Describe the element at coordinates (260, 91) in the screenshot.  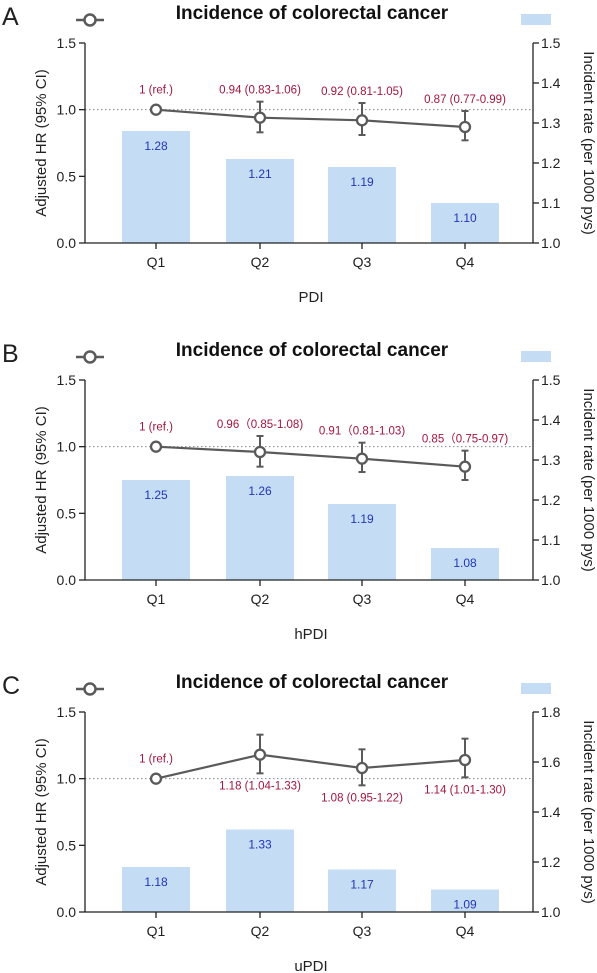
I see `hr-value-label: 0.94 (0.83-1.06)` at that location.